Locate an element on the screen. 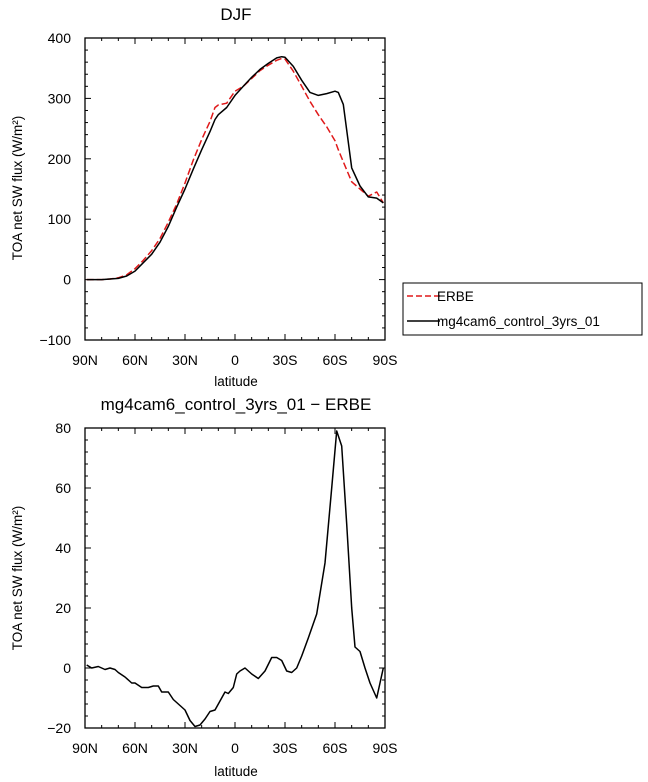  bottom-y-axis-label: TOA net SW flux (W/m²) is located at coordinates (17, 578).